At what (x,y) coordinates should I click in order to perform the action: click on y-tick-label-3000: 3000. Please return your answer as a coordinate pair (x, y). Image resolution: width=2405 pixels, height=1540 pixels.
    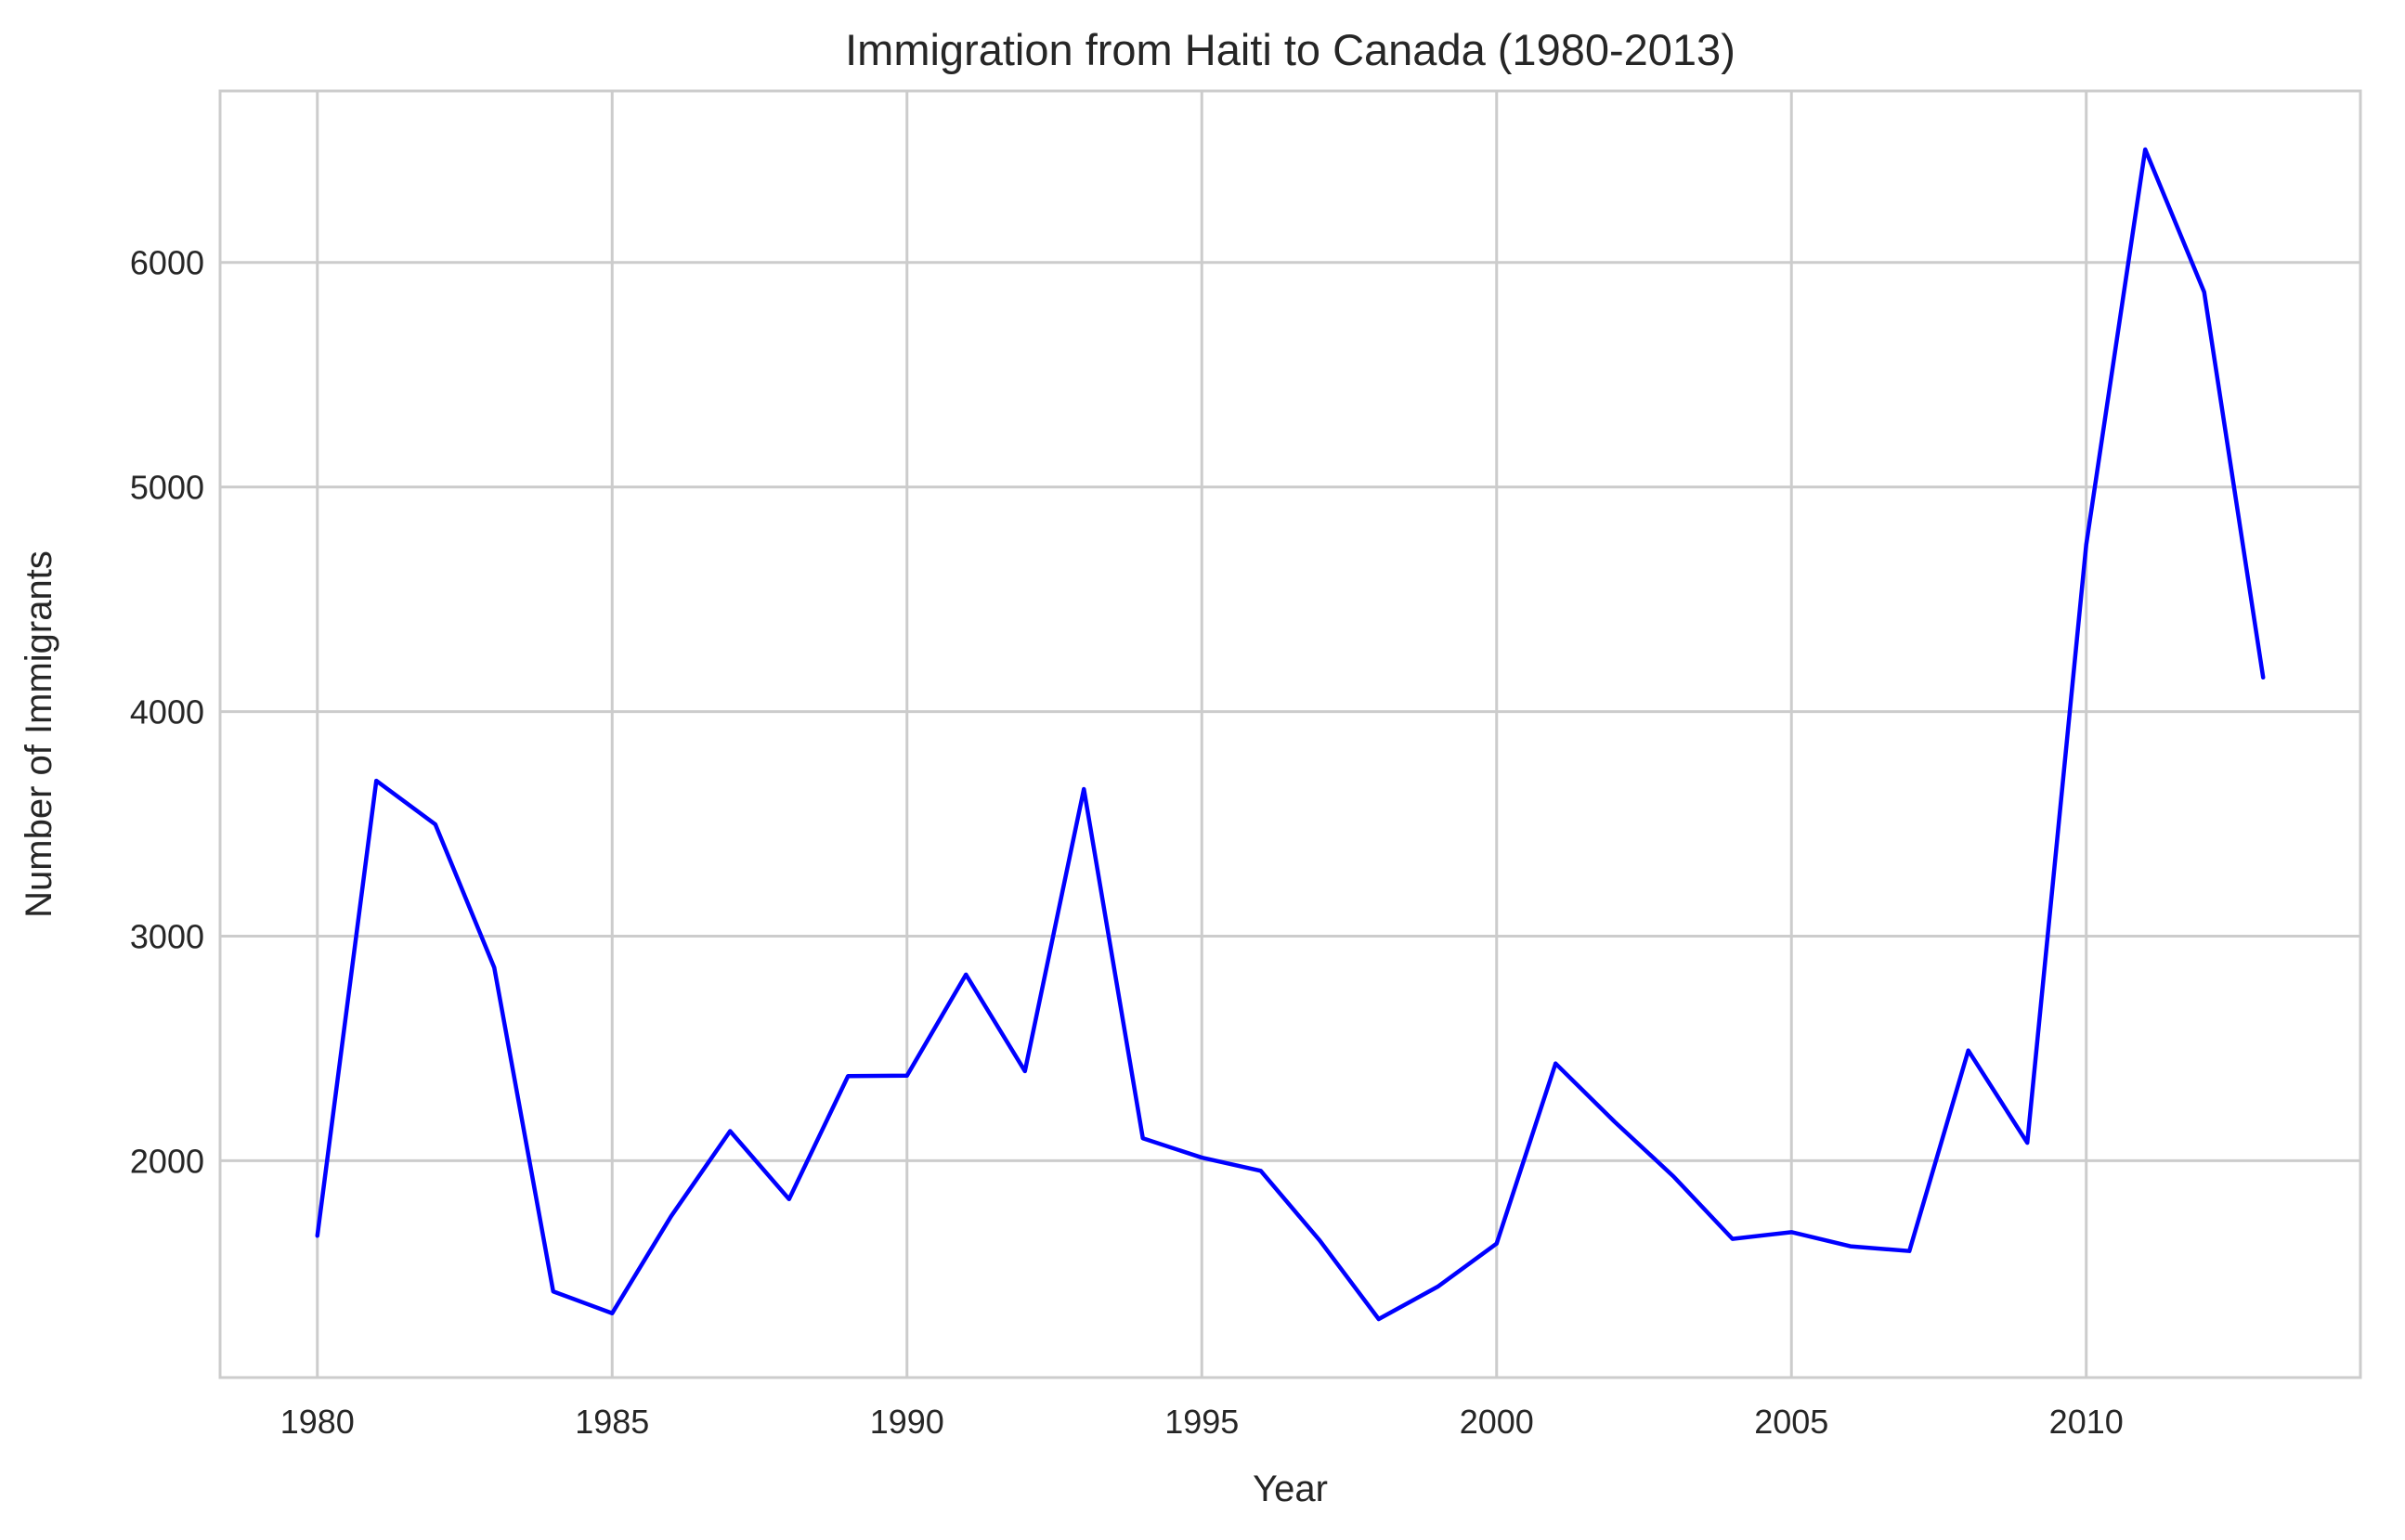
    Looking at the image, I should click on (167, 937).